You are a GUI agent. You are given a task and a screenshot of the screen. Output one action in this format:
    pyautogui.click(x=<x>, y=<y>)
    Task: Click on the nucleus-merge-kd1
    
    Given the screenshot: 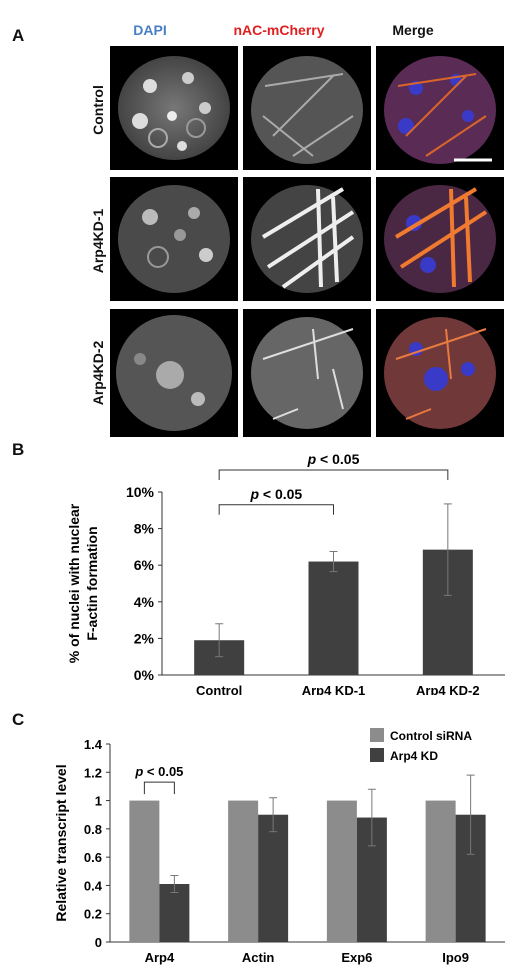 What is the action you would take?
    pyautogui.click(x=440, y=239)
    